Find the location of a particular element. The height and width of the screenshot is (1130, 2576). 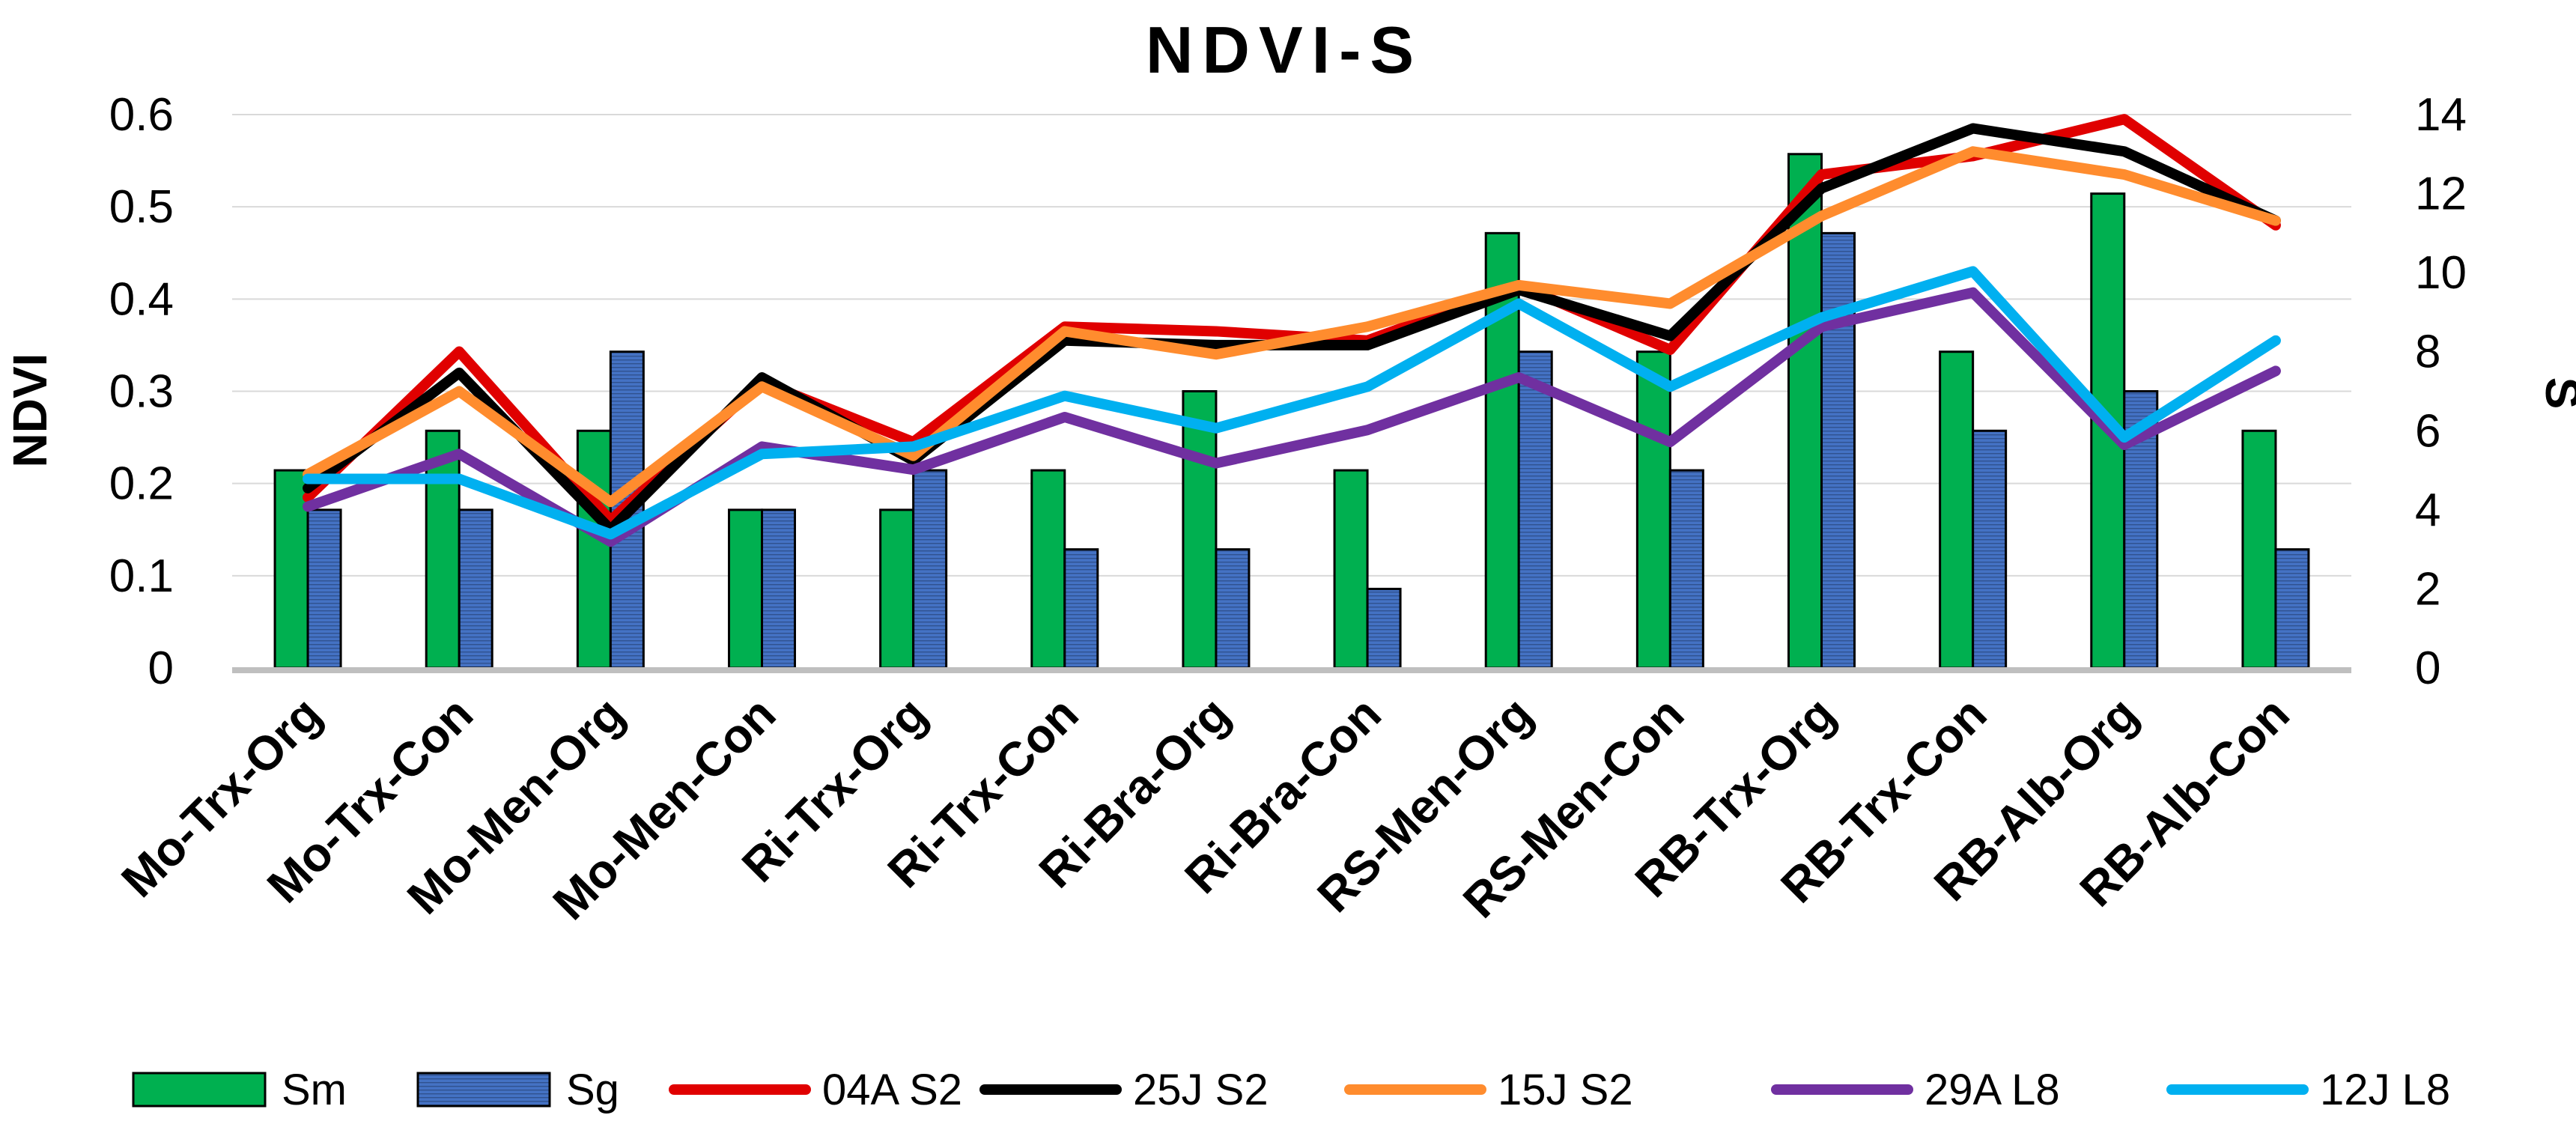

left-tick-label: 0.1 is located at coordinates (141, 576).